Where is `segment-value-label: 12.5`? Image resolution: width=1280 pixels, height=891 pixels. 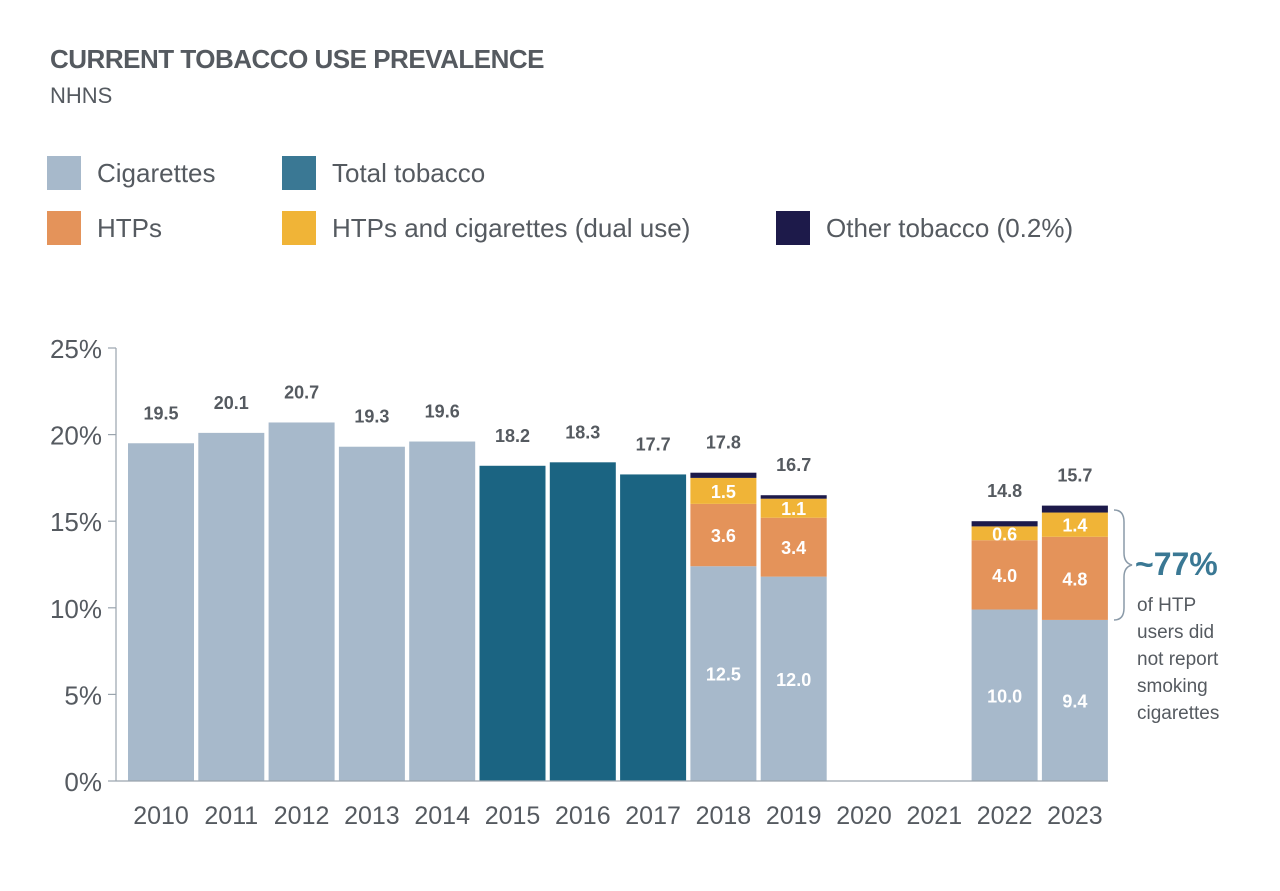 segment-value-label: 12.5 is located at coordinates (723, 675).